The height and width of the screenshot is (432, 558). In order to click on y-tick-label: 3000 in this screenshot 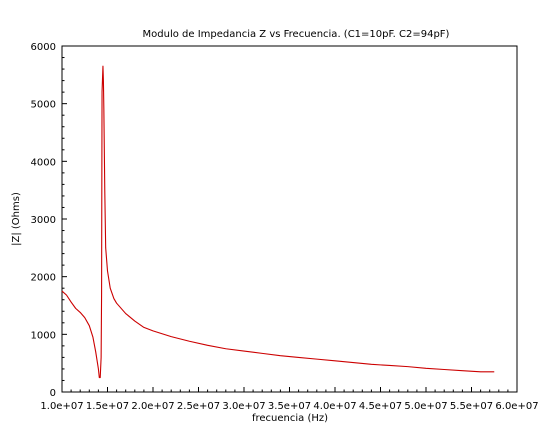, I will do `click(43, 220)`.